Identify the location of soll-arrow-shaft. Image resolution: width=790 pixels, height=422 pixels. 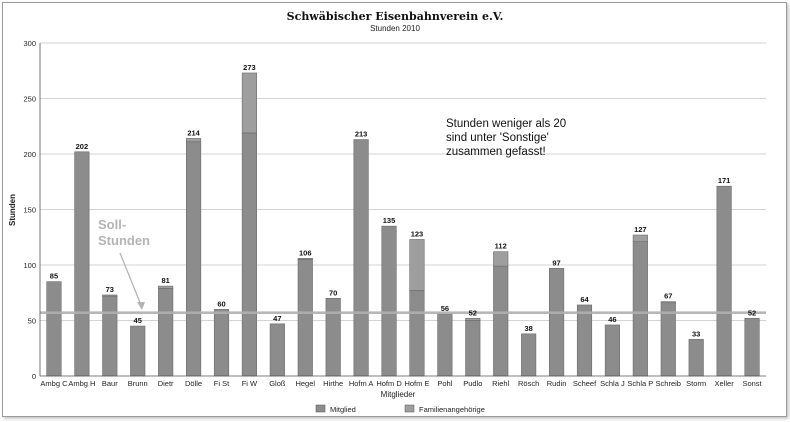
(130, 279).